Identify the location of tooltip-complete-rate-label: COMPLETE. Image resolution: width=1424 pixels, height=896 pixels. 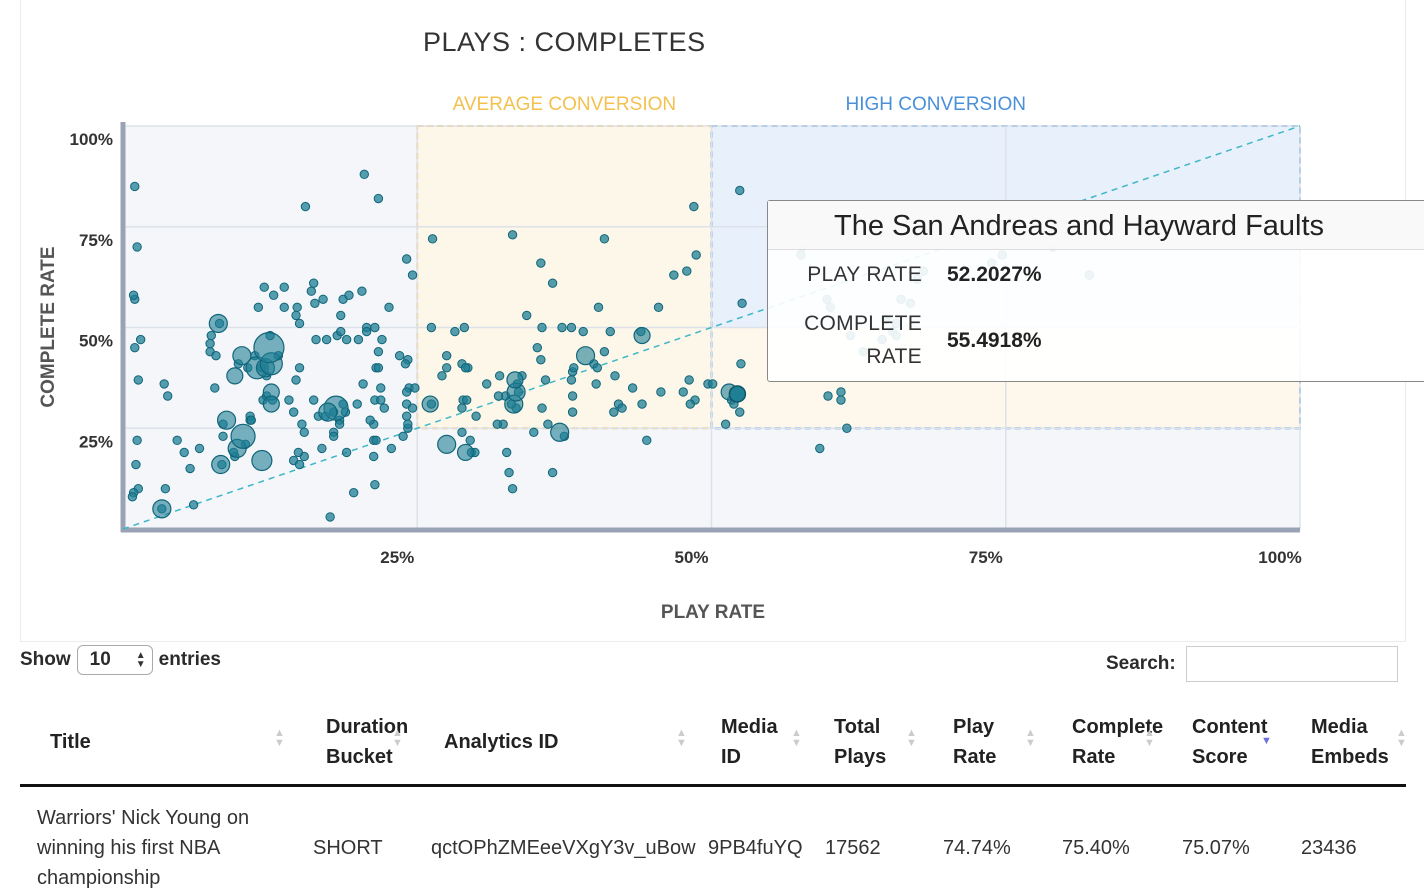
(863, 323).